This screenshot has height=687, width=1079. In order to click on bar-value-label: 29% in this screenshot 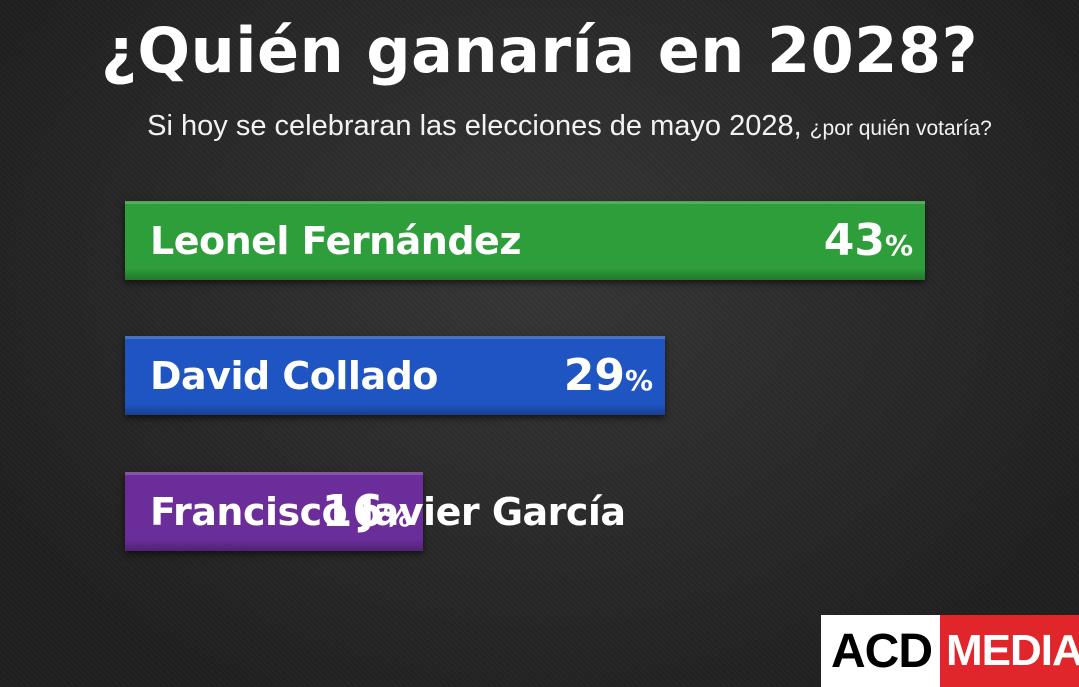, I will do `click(608, 375)`.